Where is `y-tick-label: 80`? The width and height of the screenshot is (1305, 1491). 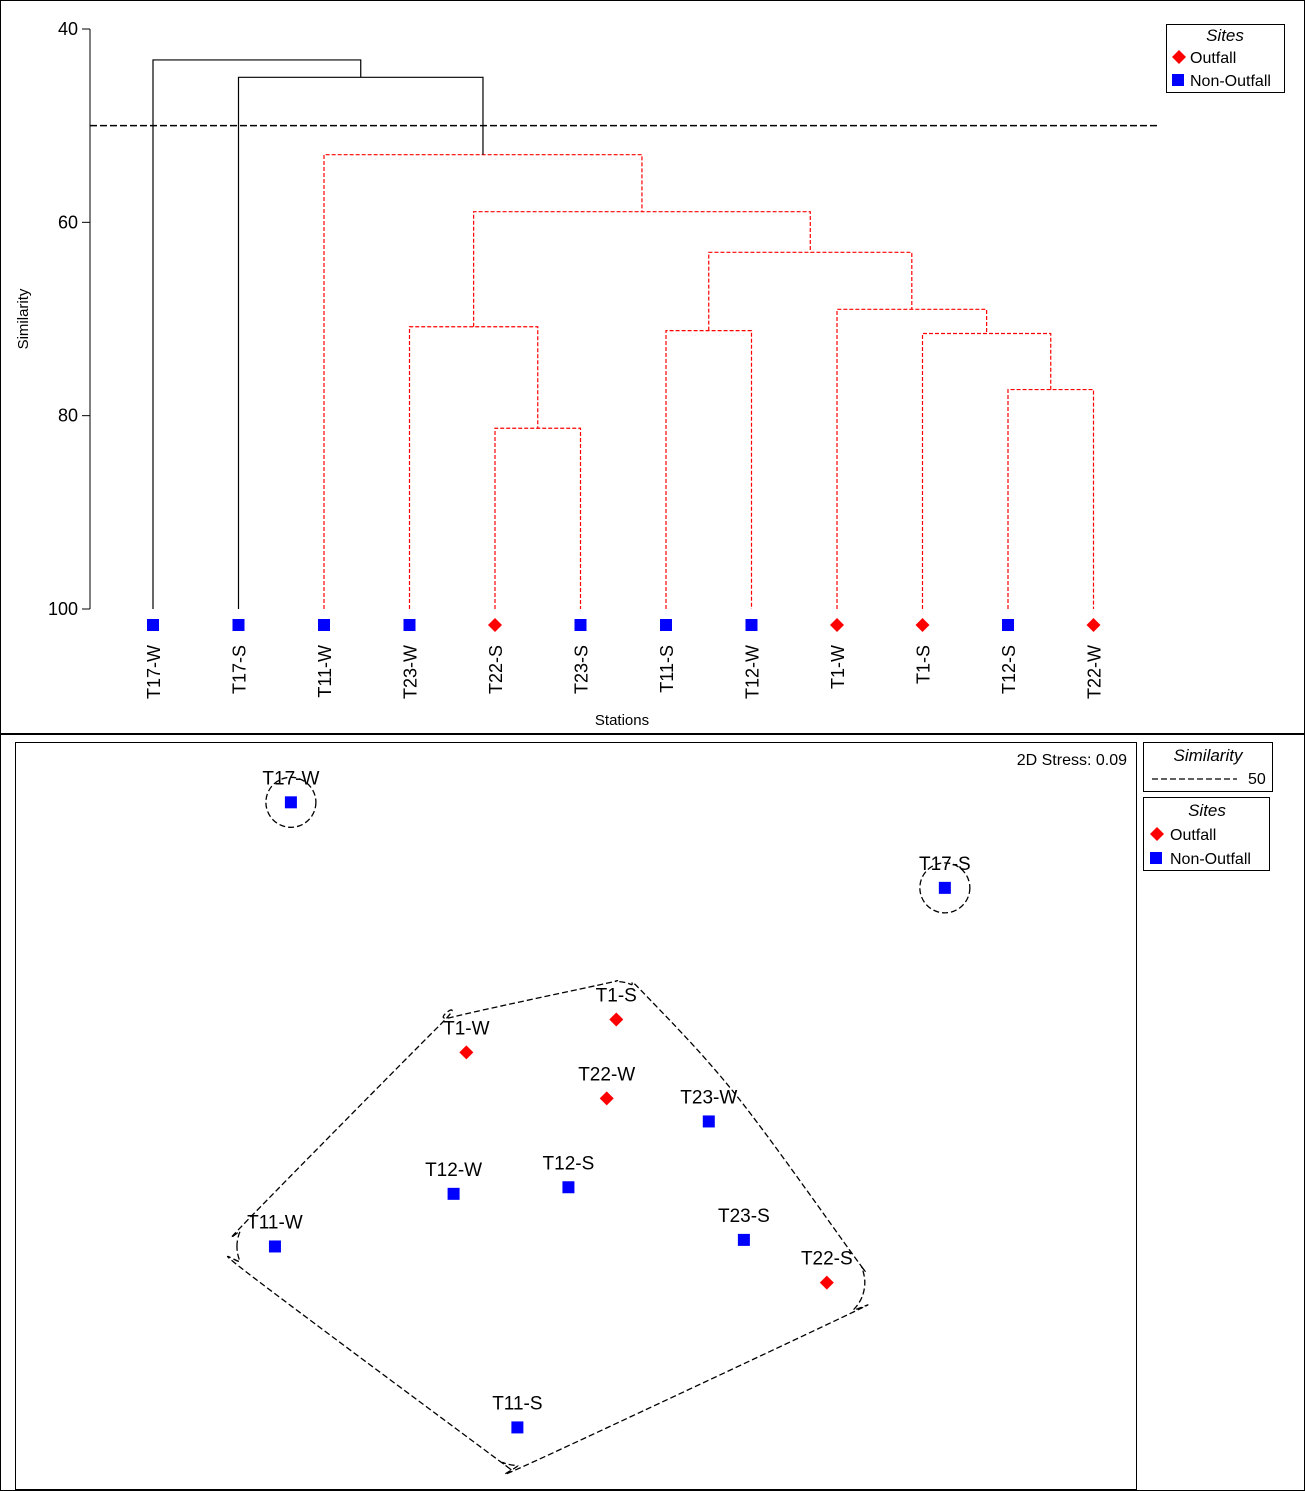
y-tick-label: 80 is located at coordinates (68, 416).